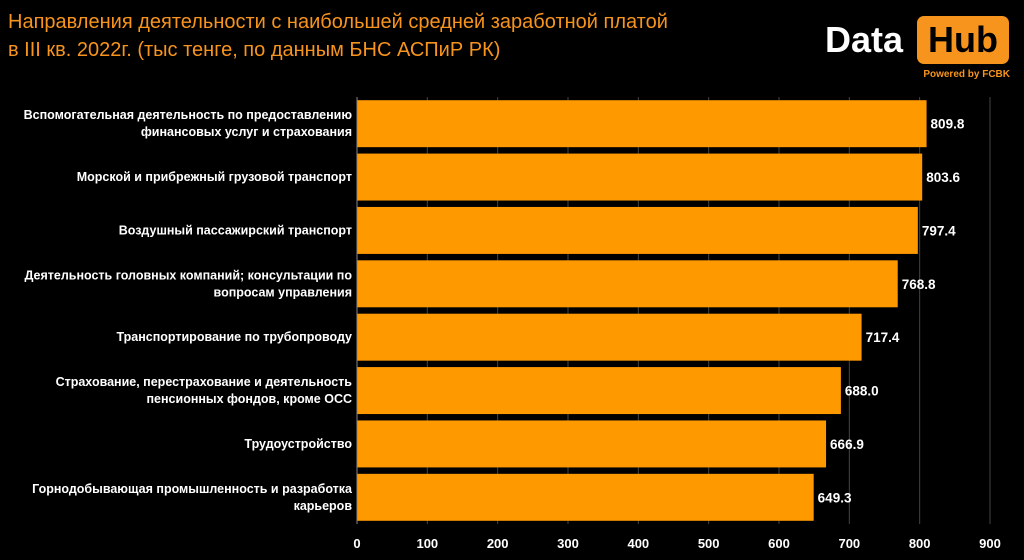 This screenshot has height=560, width=1024. Describe the element at coordinates (847, 444) in the screenshot. I see `value-label: 666.9` at that location.